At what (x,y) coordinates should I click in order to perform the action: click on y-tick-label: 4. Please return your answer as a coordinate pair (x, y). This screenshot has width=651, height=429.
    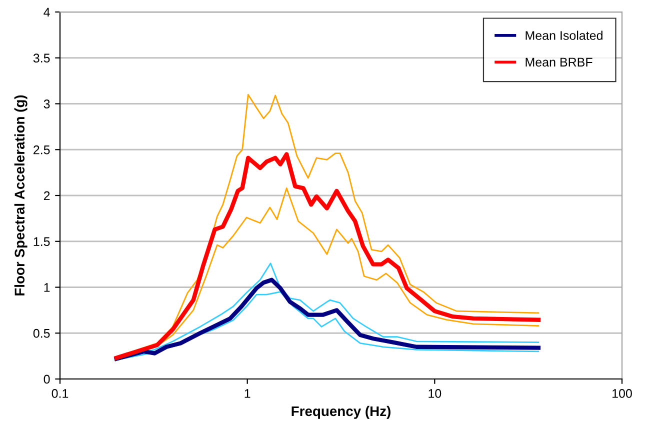
    Looking at the image, I should click on (47, 12).